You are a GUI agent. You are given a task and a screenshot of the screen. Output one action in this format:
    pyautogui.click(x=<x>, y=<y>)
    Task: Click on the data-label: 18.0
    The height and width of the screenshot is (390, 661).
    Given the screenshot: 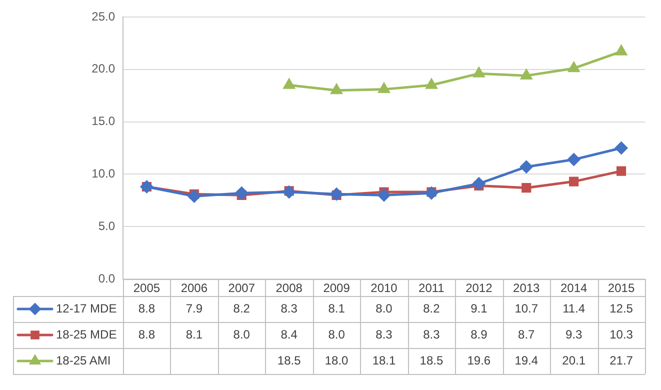 What is the action you would take?
    pyautogui.click(x=336, y=360)
    